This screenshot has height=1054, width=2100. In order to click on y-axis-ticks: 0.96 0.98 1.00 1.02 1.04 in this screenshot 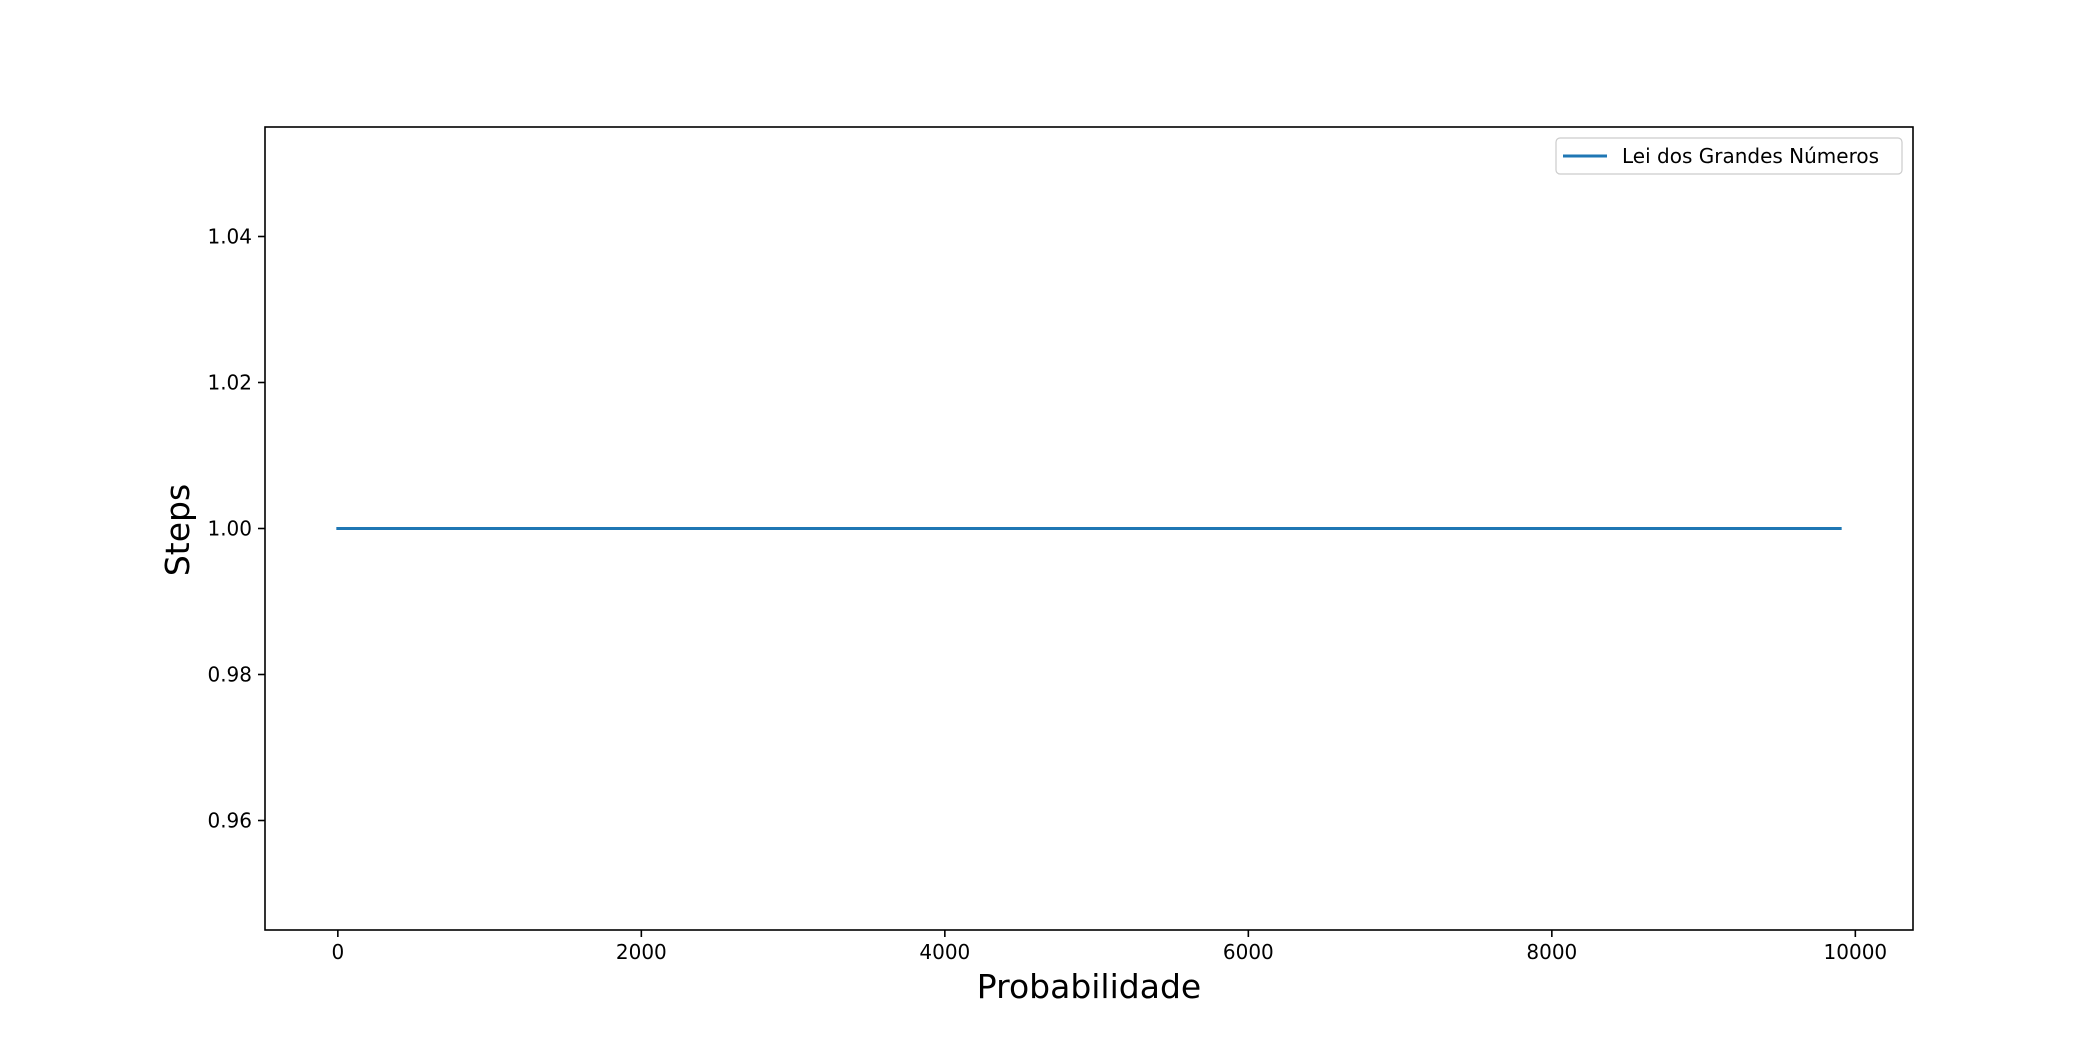, I will do `click(236, 529)`.